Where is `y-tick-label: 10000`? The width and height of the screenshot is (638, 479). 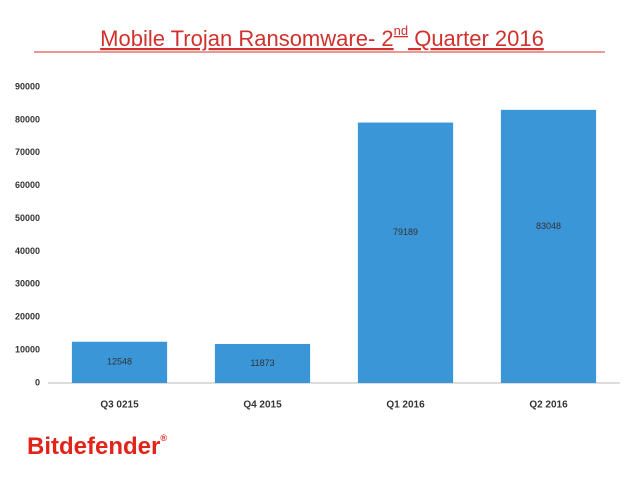 y-tick-label: 10000 is located at coordinates (27, 349).